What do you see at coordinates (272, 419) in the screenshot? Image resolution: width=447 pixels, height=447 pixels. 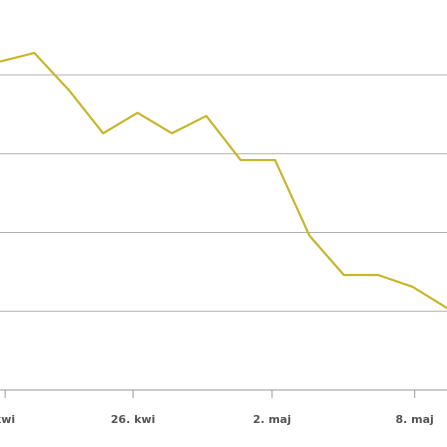 I see `x-tick-label: 2. maj` at bounding box center [272, 419].